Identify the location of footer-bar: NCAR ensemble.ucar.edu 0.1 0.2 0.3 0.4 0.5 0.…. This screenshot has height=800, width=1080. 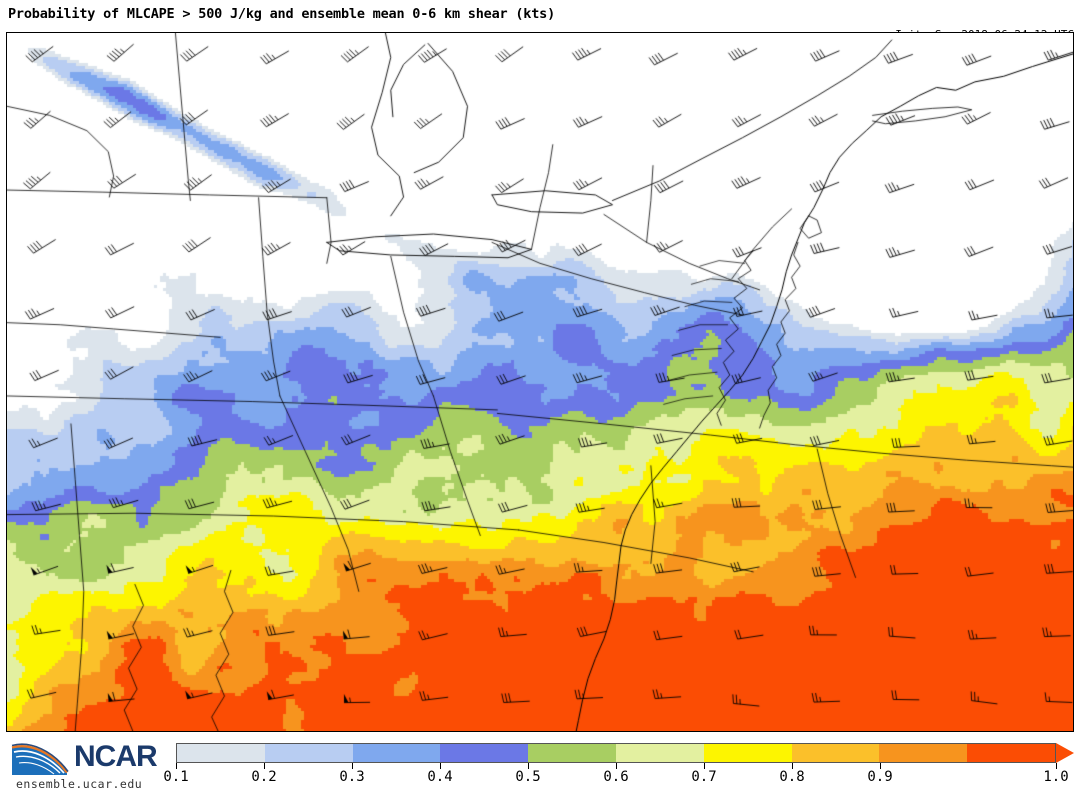
(540, 766).